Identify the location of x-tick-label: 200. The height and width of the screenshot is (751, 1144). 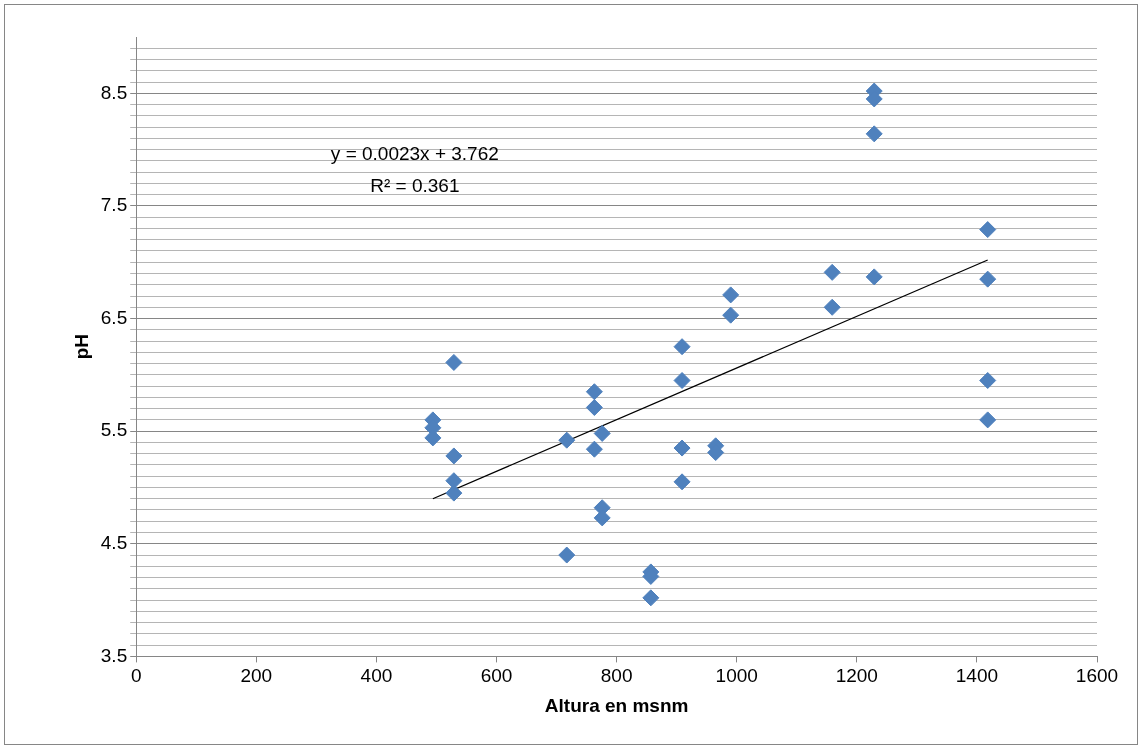
(256, 676).